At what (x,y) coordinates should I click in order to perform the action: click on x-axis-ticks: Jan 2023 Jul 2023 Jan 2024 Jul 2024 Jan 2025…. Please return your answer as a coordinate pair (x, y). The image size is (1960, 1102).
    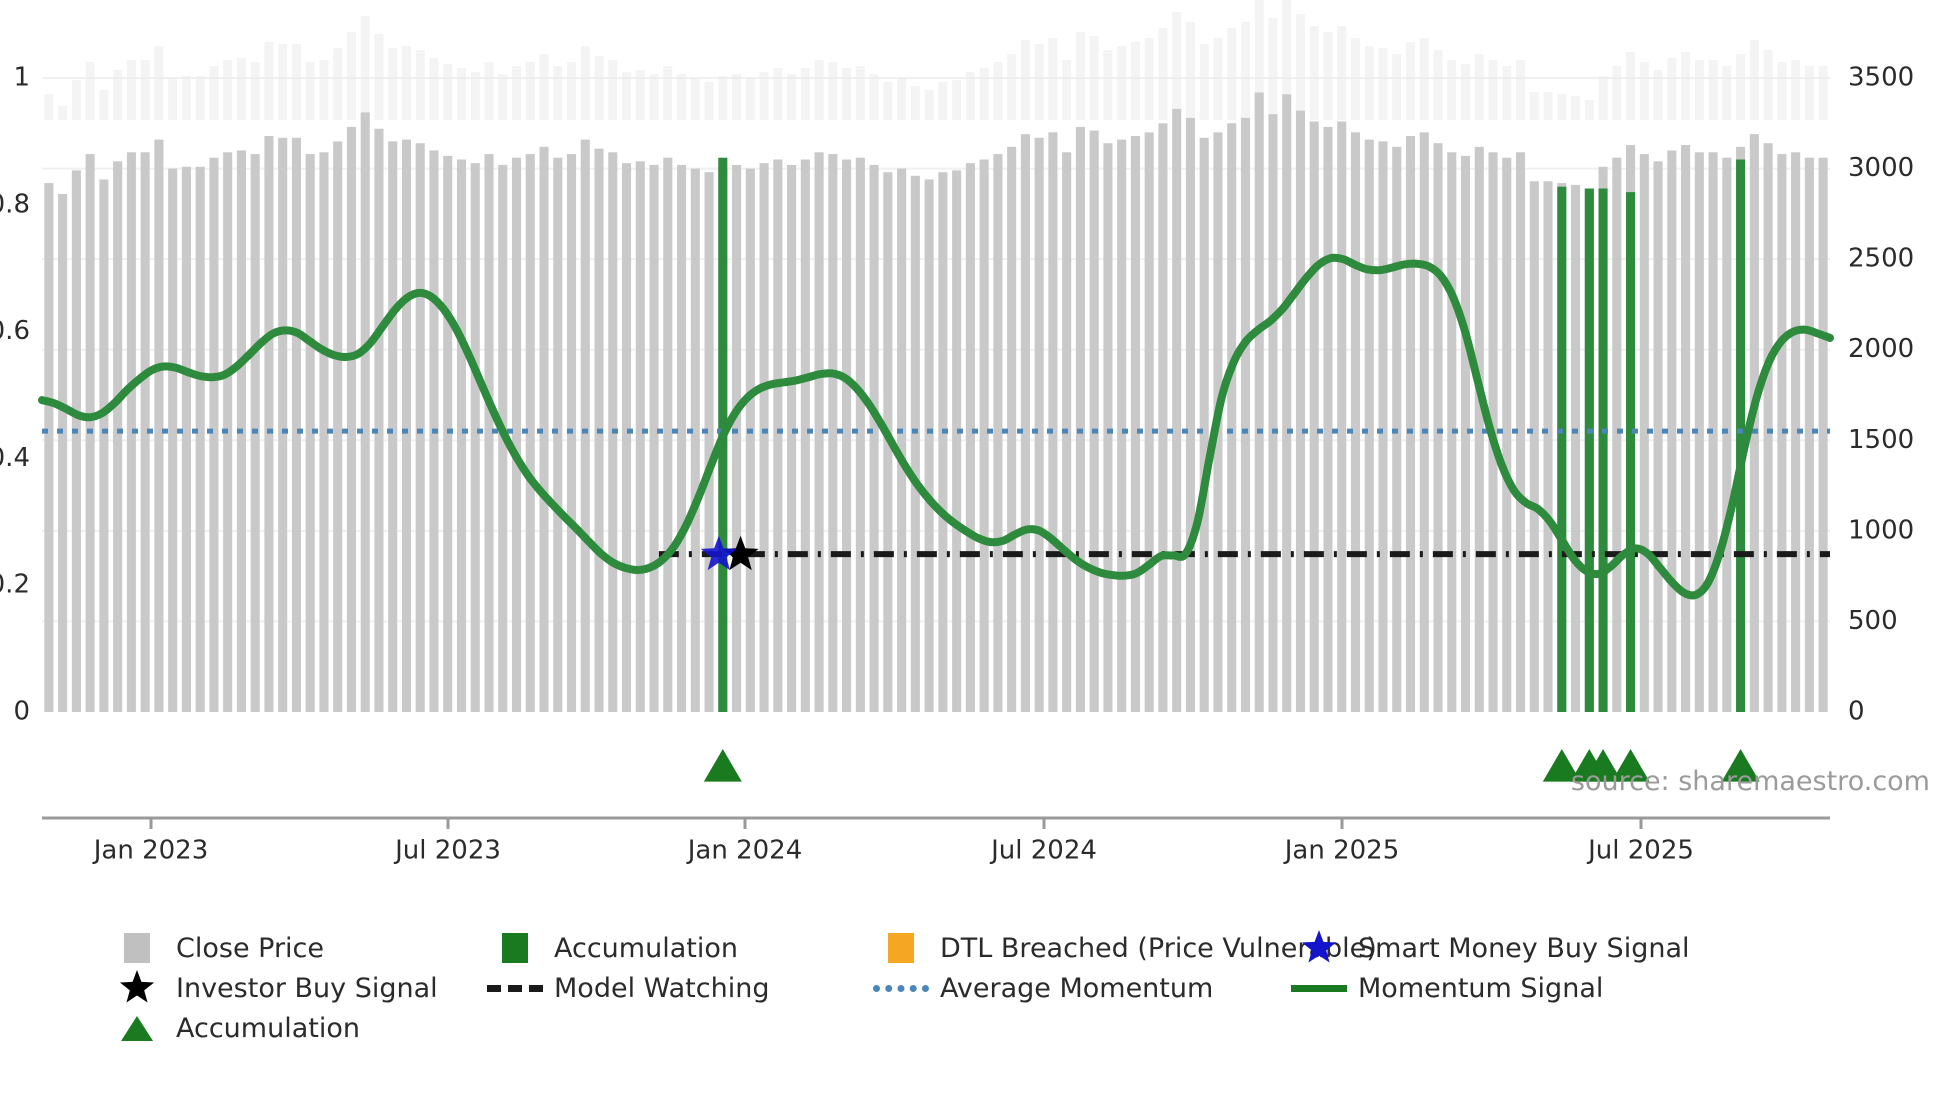
    Looking at the image, I should click on (893, 841).